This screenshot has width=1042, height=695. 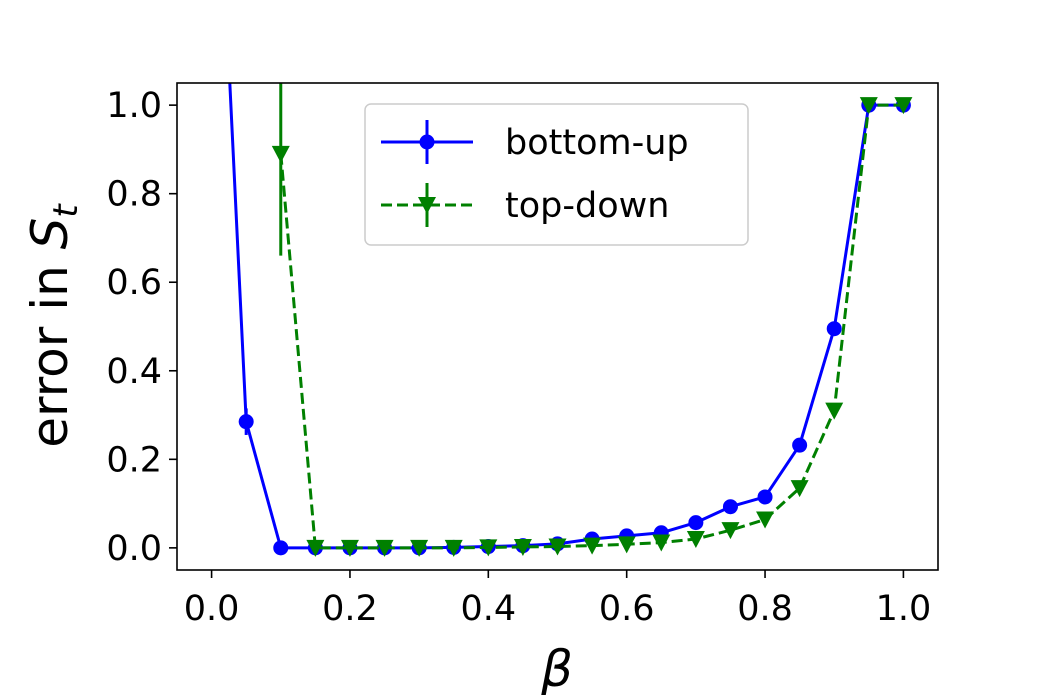 I want to click on x-axis-title: β, so click(x=556, y=667).